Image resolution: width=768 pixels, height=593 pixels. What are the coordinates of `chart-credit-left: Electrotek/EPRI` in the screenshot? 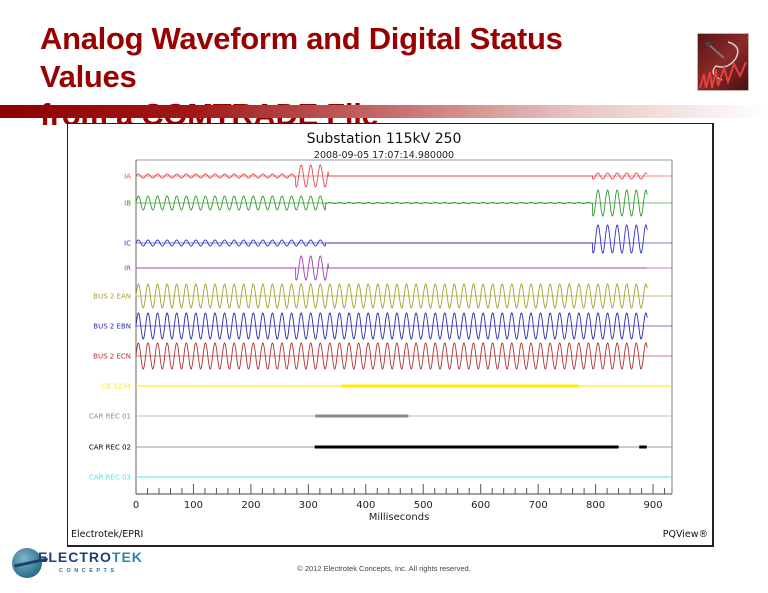 It's located at (107, 534).